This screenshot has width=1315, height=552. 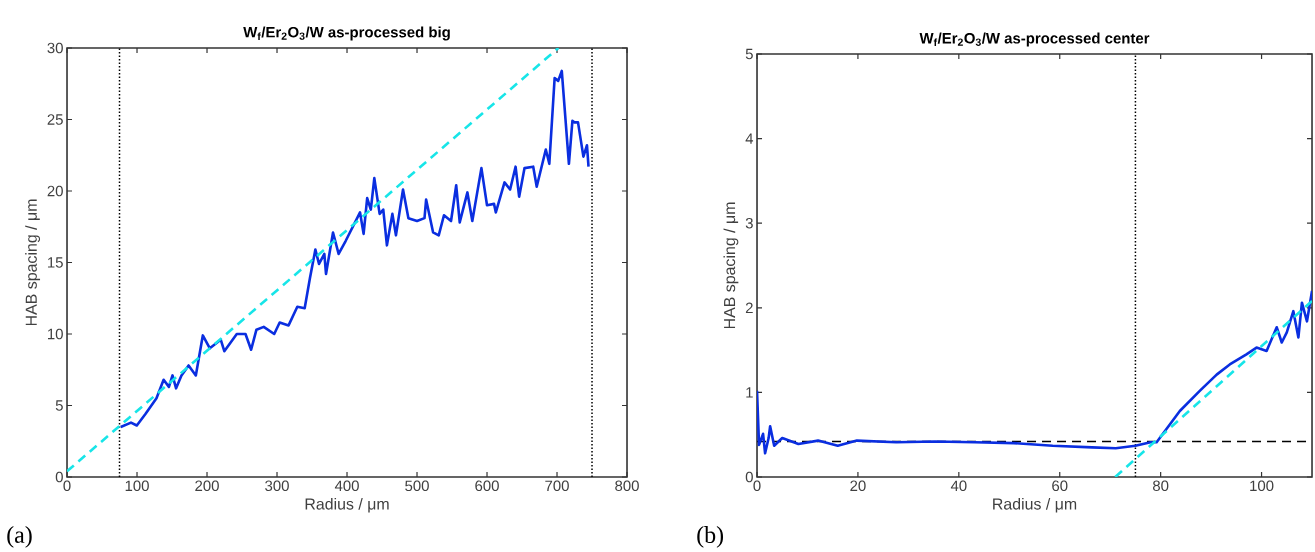 What do you see at coordinates (487, 486) in the screenshot?
I see `x-tick-label: 600` at bounding box center [487, 486].